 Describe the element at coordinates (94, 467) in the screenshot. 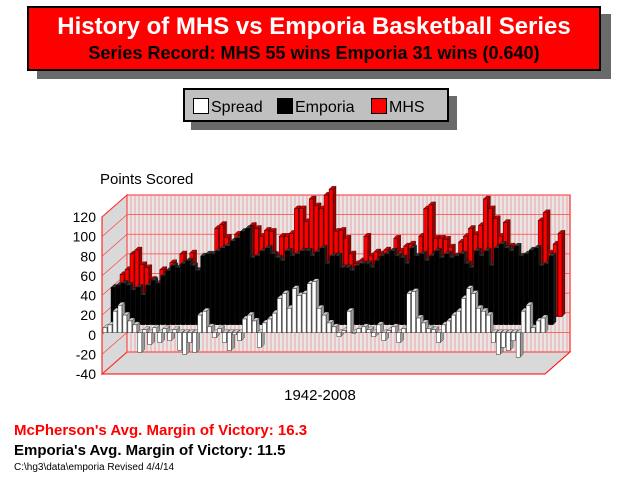

I see `file-path-note: C:\hg3\data\emporia Revised 4/4/14` at that location.